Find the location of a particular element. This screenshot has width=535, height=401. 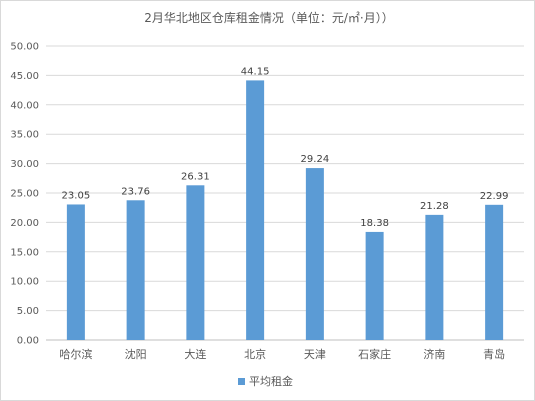

data-label: 23.05 is located at coordinates (76, 195).